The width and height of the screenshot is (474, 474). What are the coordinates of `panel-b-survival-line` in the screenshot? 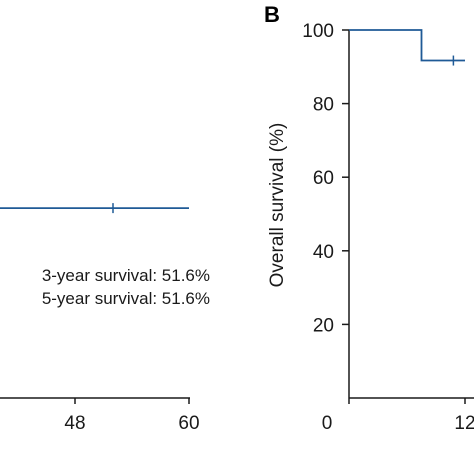 It's located at (407, 45).